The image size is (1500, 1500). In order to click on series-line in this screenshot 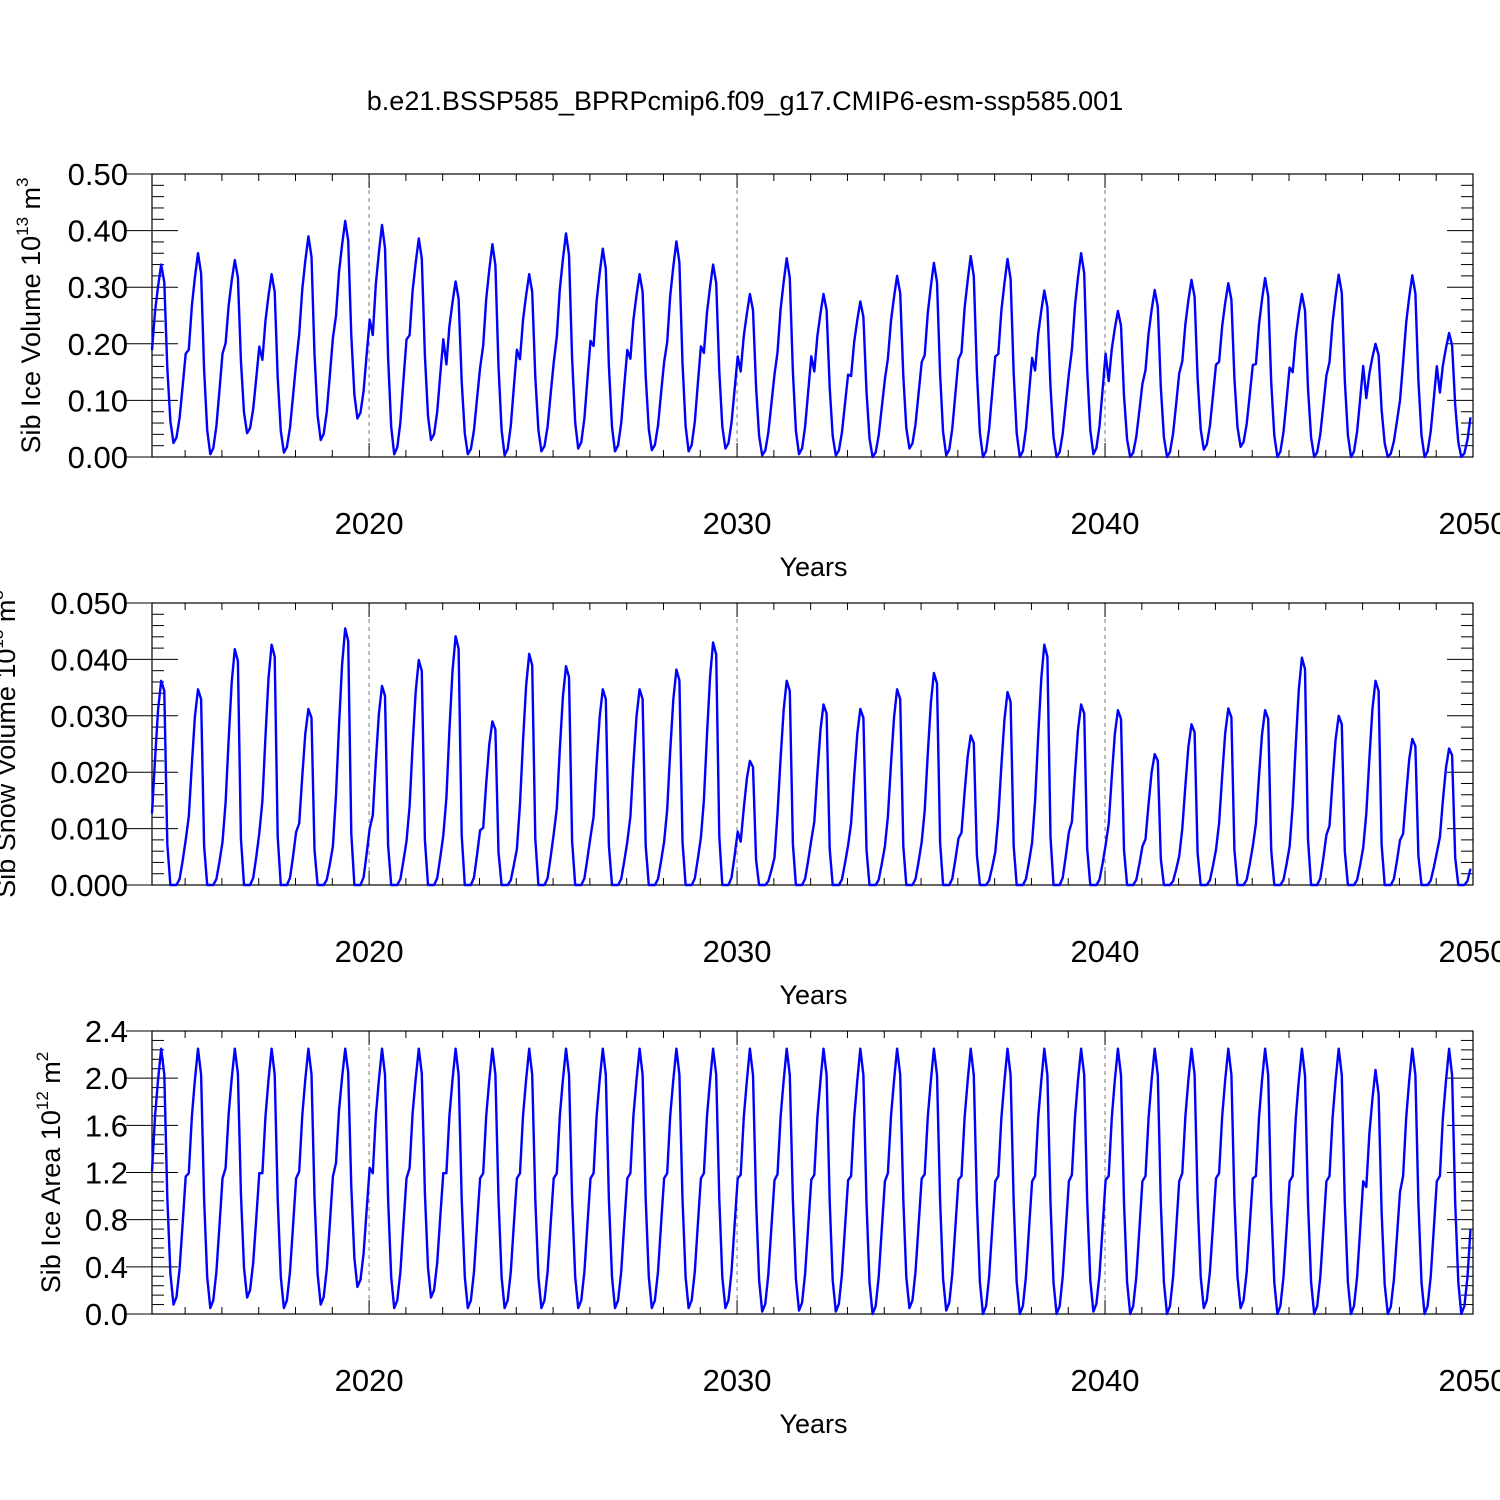, I will do `click(811, 339)`.